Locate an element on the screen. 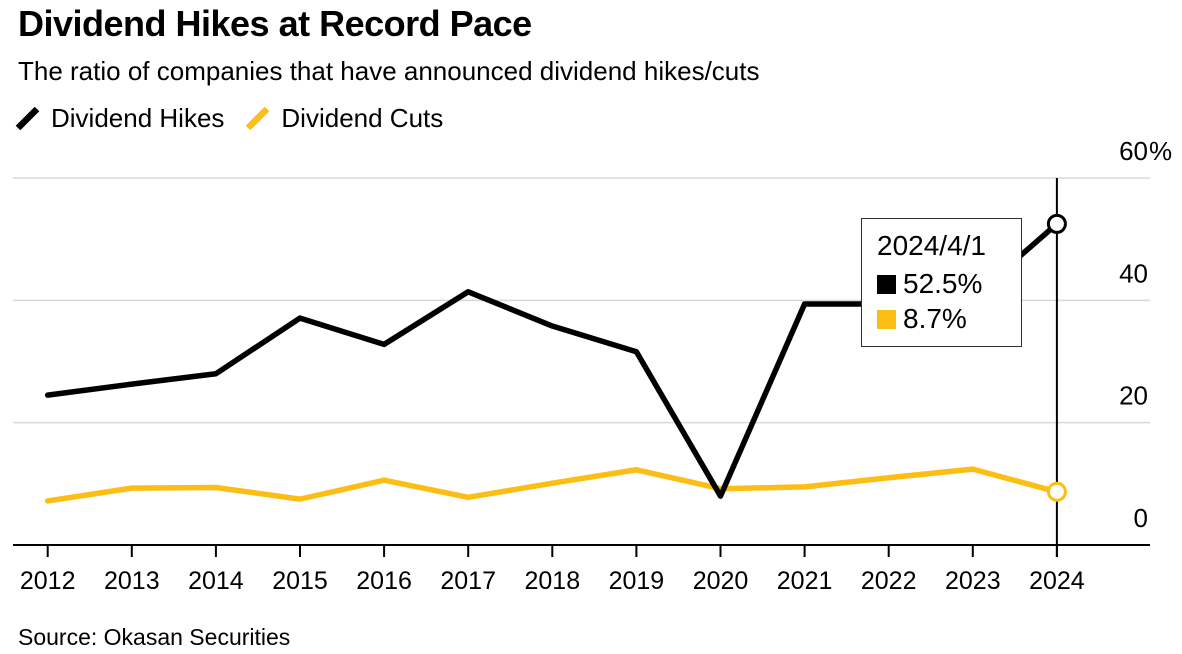 The width and height of the screenshot is (1182, 654). x-axis-label-2020: 2020 is located at coordinates (721, 581).